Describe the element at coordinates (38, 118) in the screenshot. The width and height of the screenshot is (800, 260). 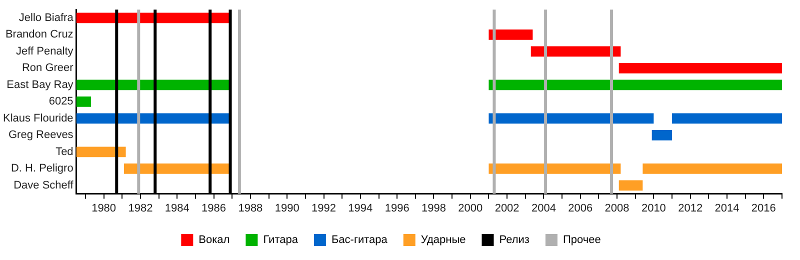
I see `y-tick-label: Klaus Flouride` at that location.